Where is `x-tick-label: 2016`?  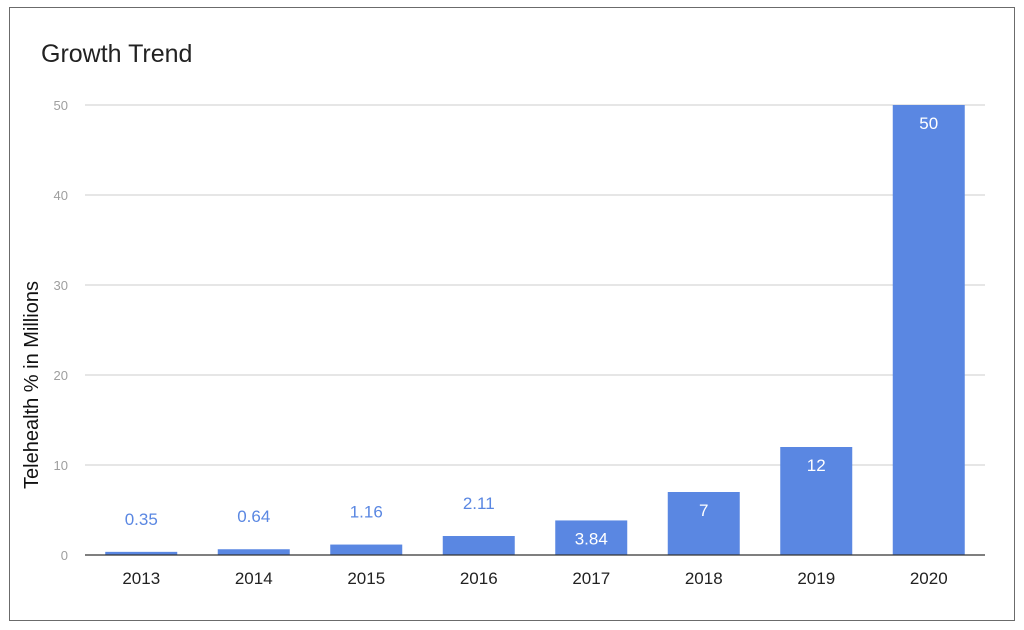
x-tick-label: 2016 is located at coordinates (479, 578).